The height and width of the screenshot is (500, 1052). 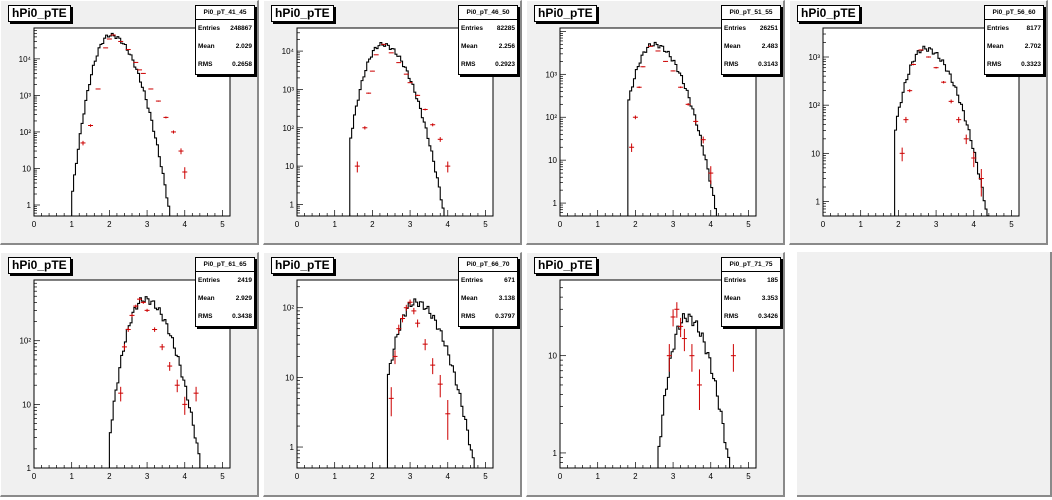 I want to click on stats-value: 2.702, so click(x=1032, y=46).